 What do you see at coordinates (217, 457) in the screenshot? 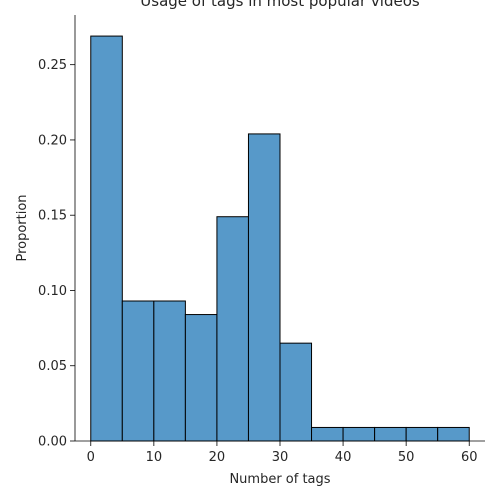
I see `x-tick-label: 20` at bounding box center [217, 457].